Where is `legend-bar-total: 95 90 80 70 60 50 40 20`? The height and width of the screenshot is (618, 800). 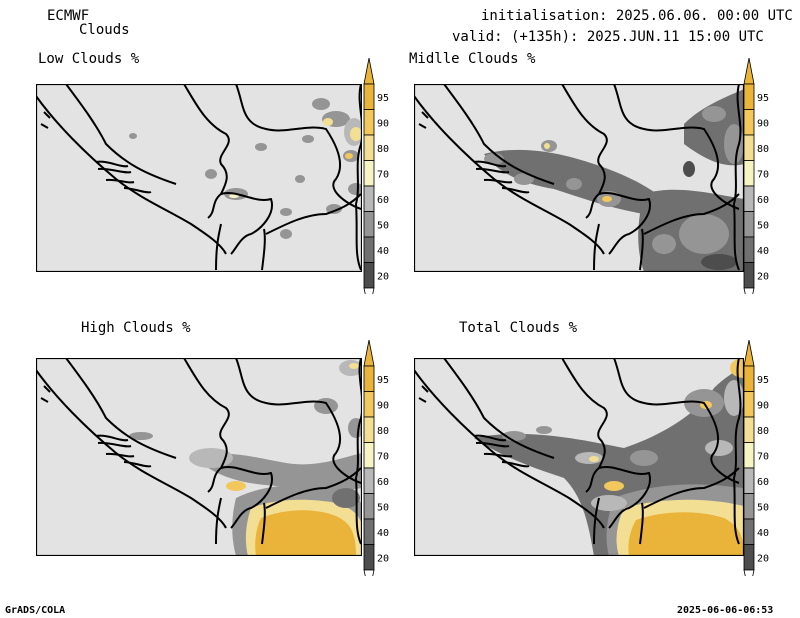 legend-bar-total: 95 90 80 70 60 50 40 20 is located at coordinates (756, 458).